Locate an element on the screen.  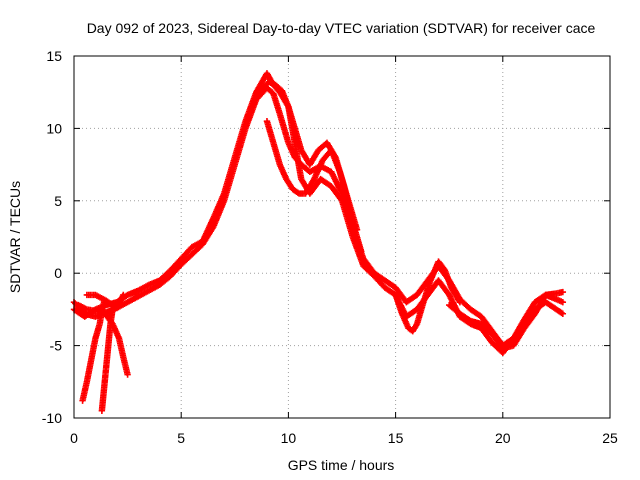
x-tick-label: 20 is located at coordinates (503, 438).